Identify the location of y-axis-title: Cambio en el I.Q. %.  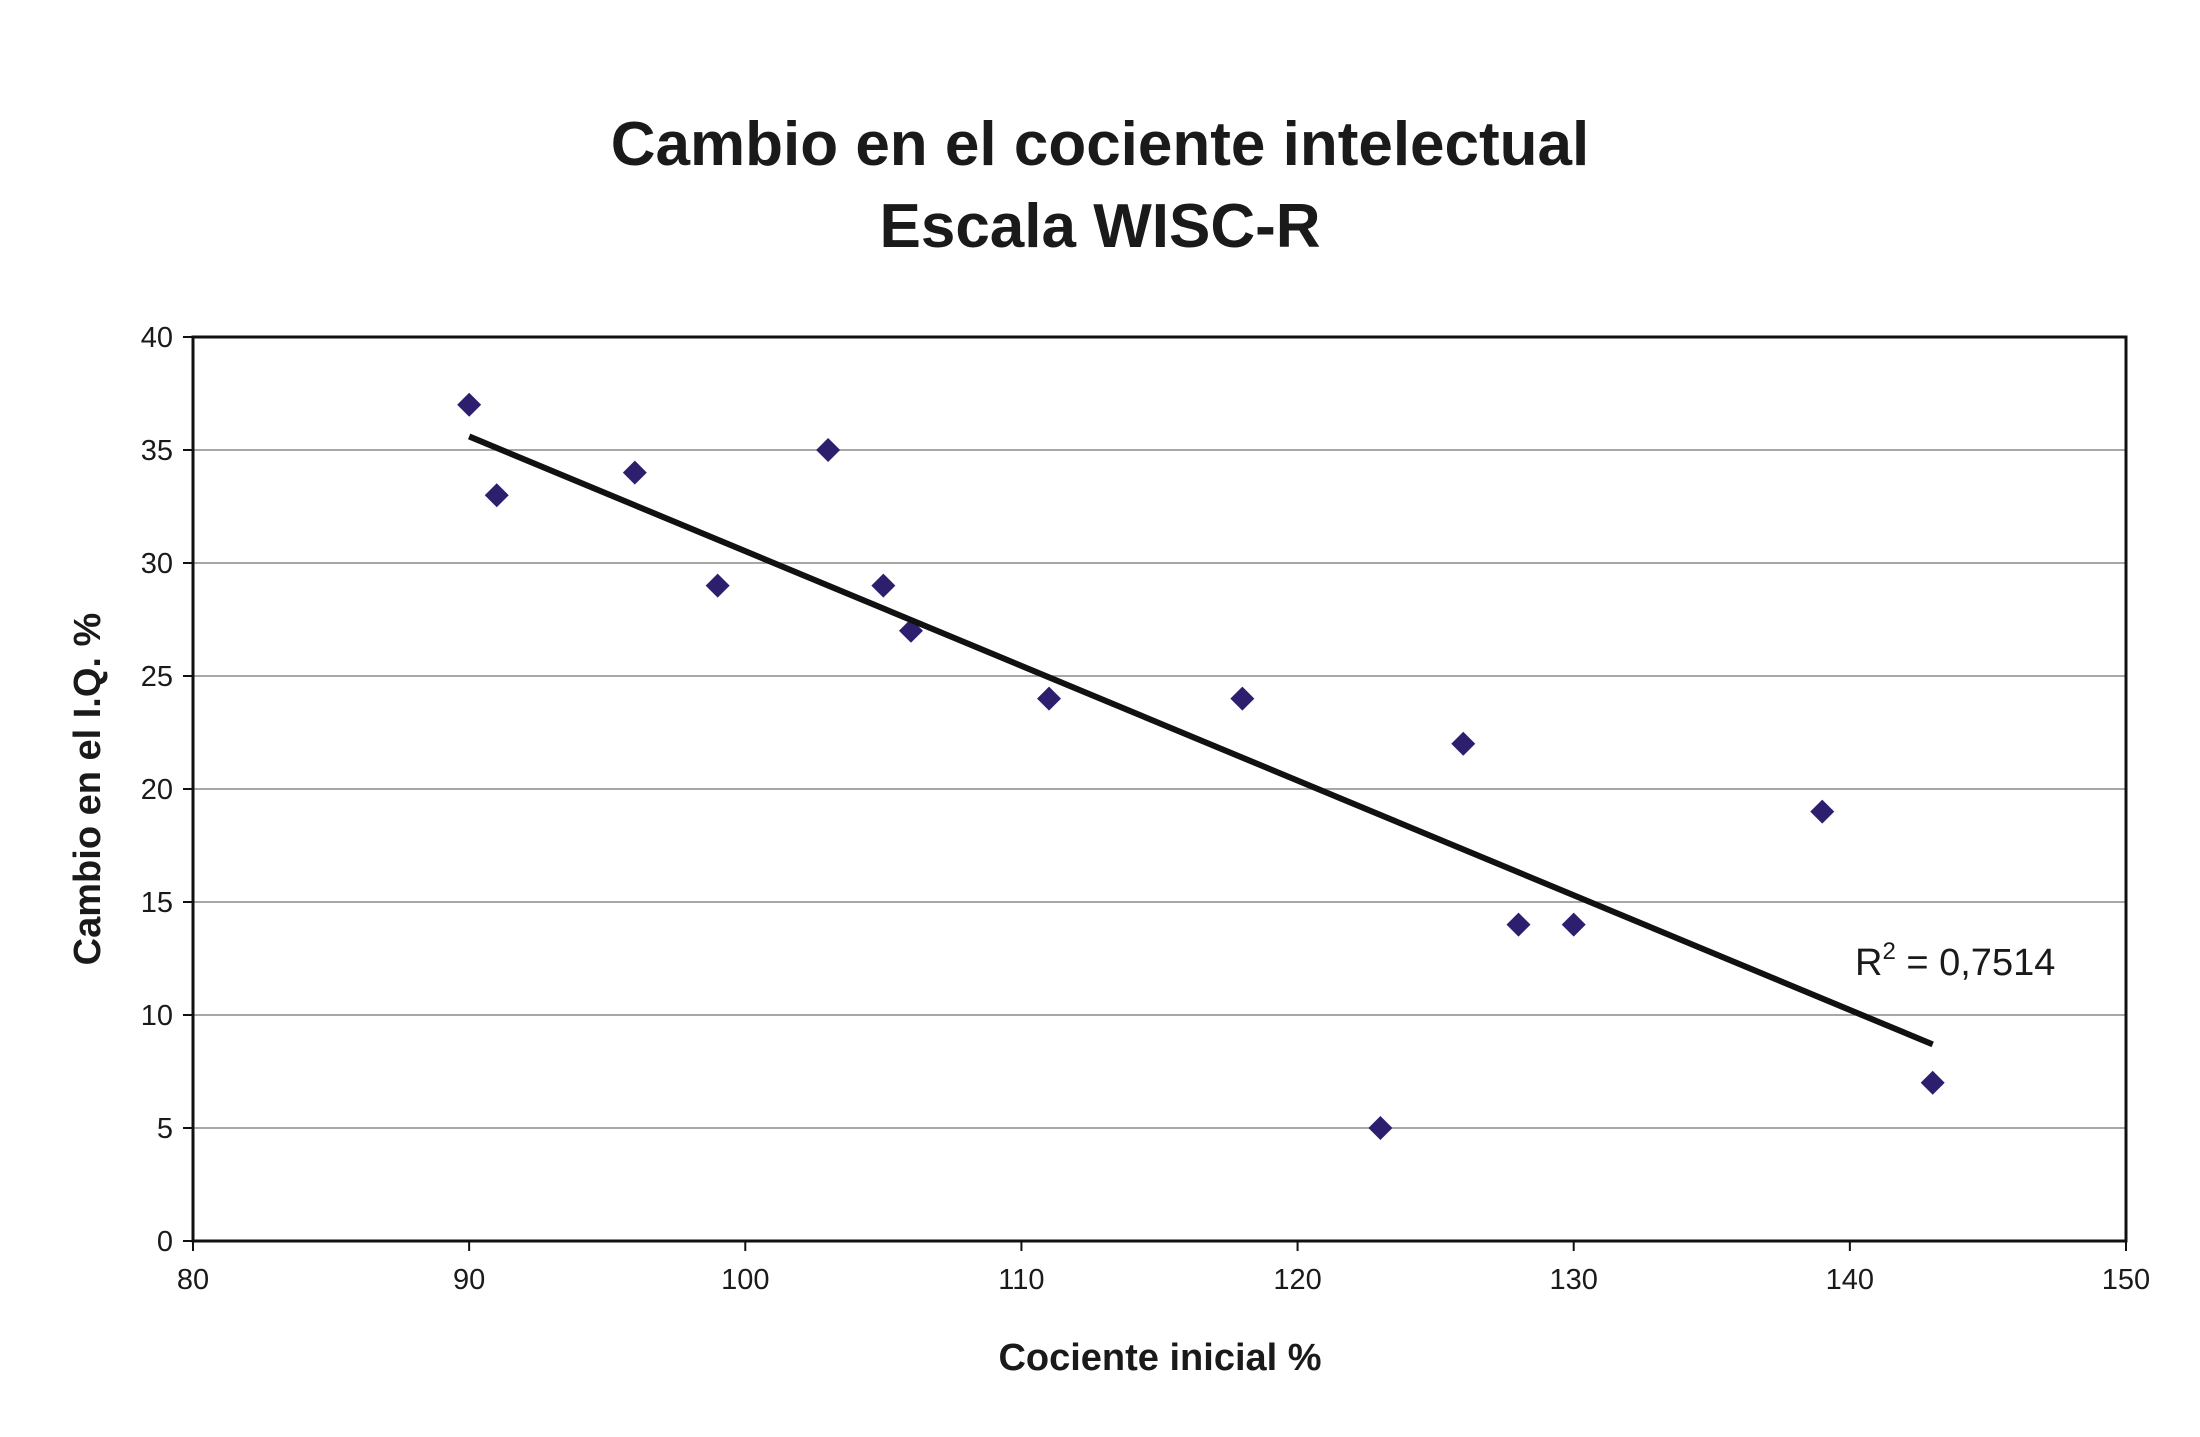
(88, 789).